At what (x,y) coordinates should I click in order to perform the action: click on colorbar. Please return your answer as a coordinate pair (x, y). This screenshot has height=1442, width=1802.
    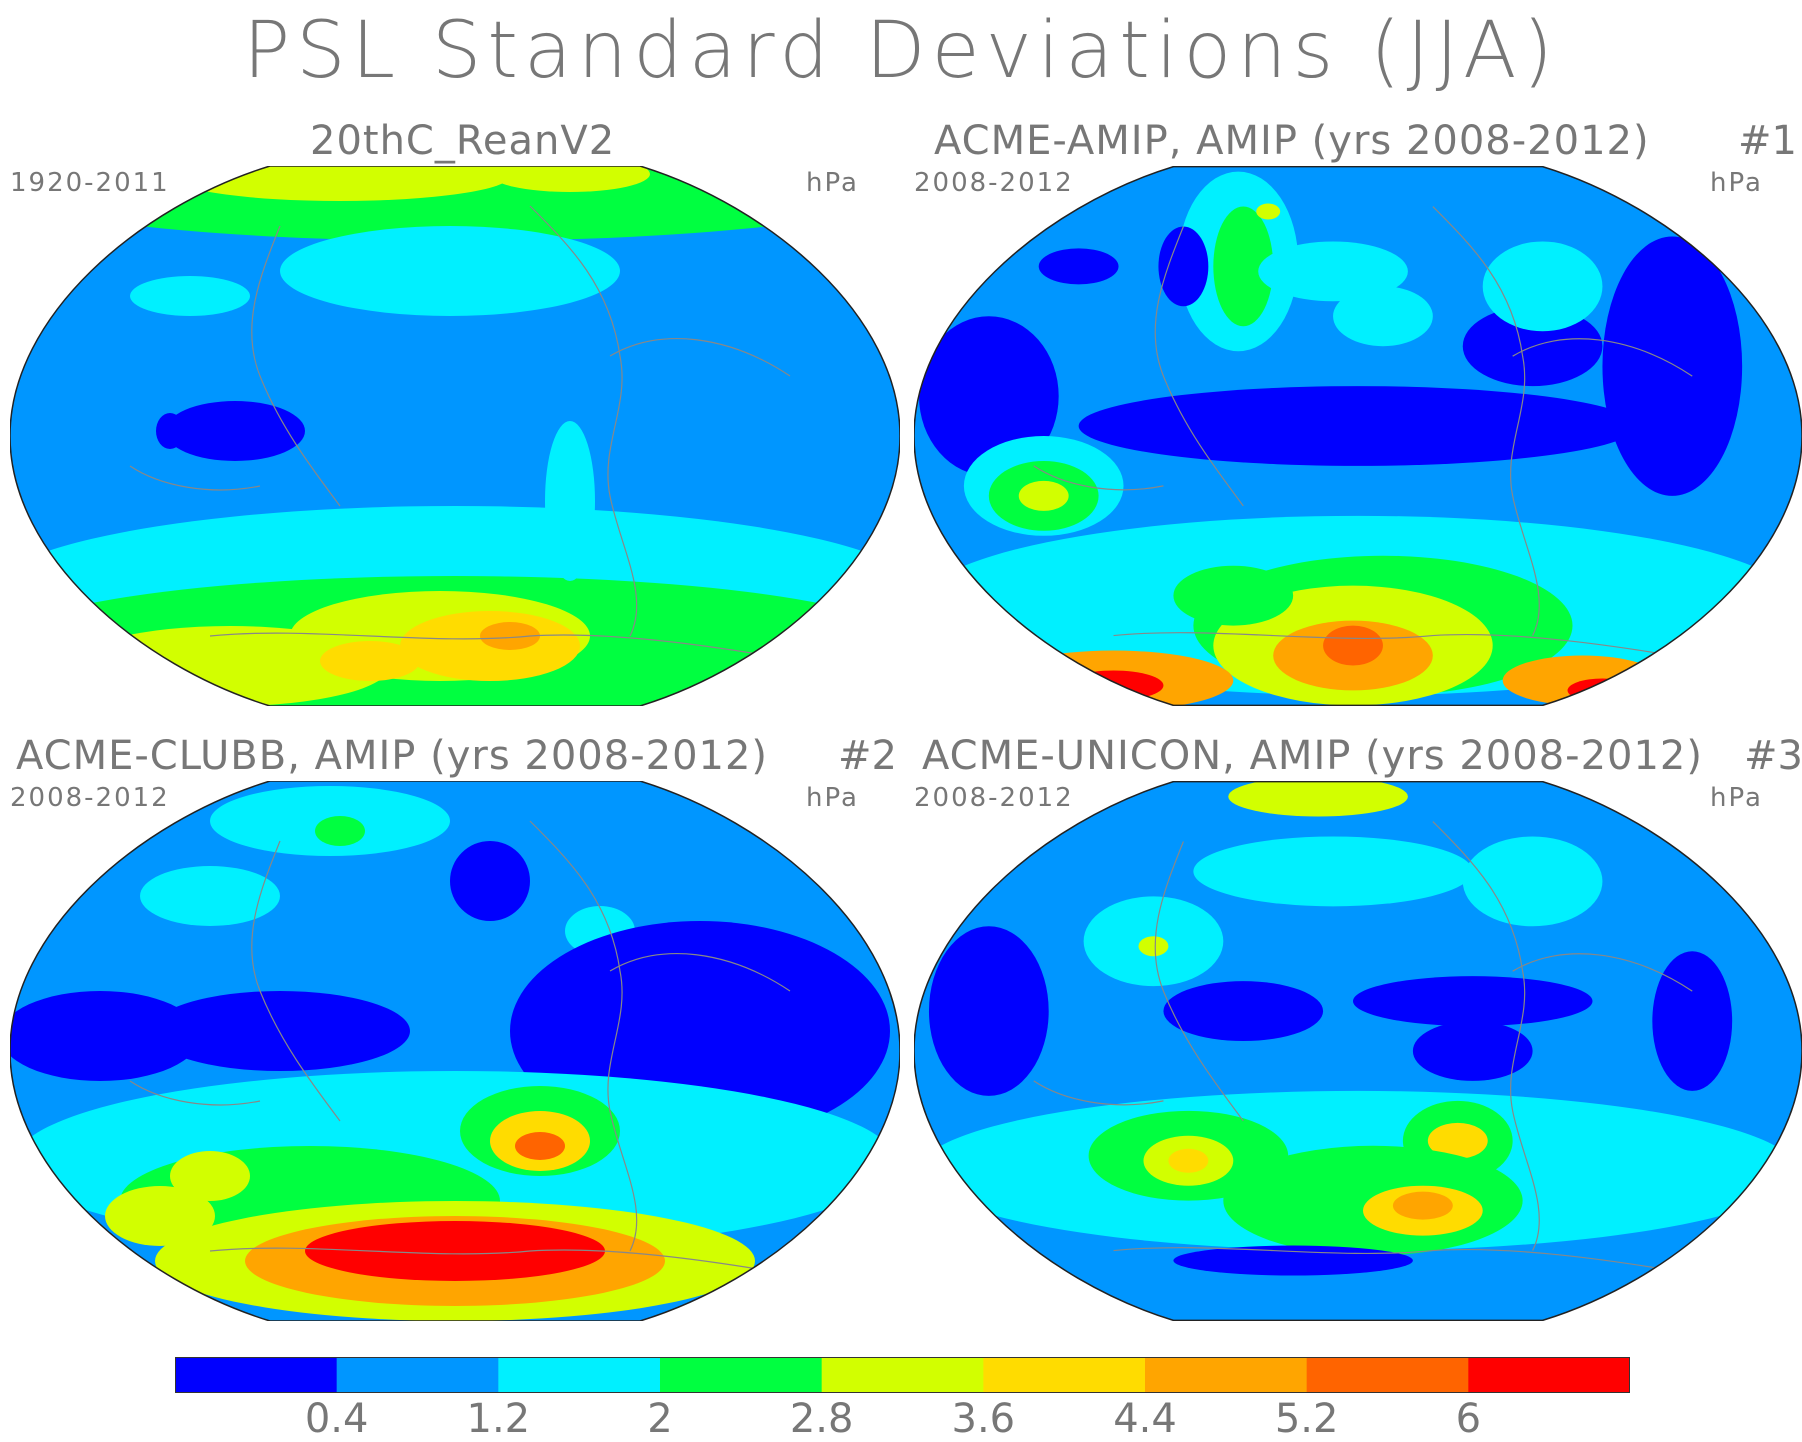
    Looking at the image, I should click on (902, 1375).